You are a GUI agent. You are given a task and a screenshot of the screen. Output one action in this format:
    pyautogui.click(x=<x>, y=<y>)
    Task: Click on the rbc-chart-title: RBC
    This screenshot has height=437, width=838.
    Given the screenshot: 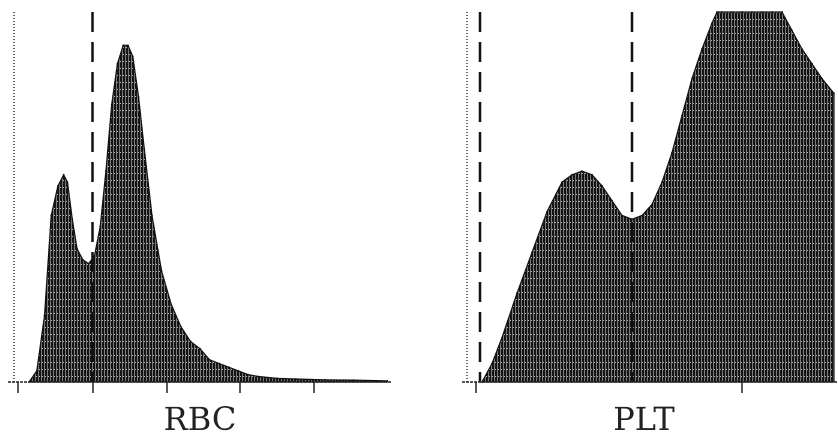 What is the action you would take?
    pyautogui.click(x=200, y=418)
    